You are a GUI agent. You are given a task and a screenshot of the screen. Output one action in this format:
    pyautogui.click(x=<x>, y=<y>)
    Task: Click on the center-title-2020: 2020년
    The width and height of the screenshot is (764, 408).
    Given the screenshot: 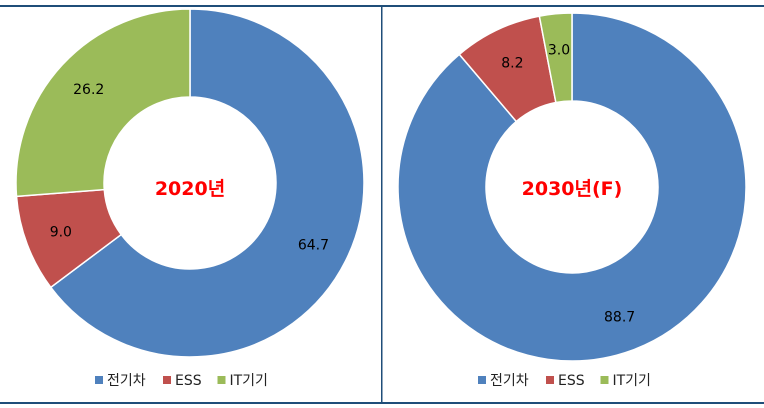 What is the action you would take?
    pyautogui.click(x=190, y=189)
    